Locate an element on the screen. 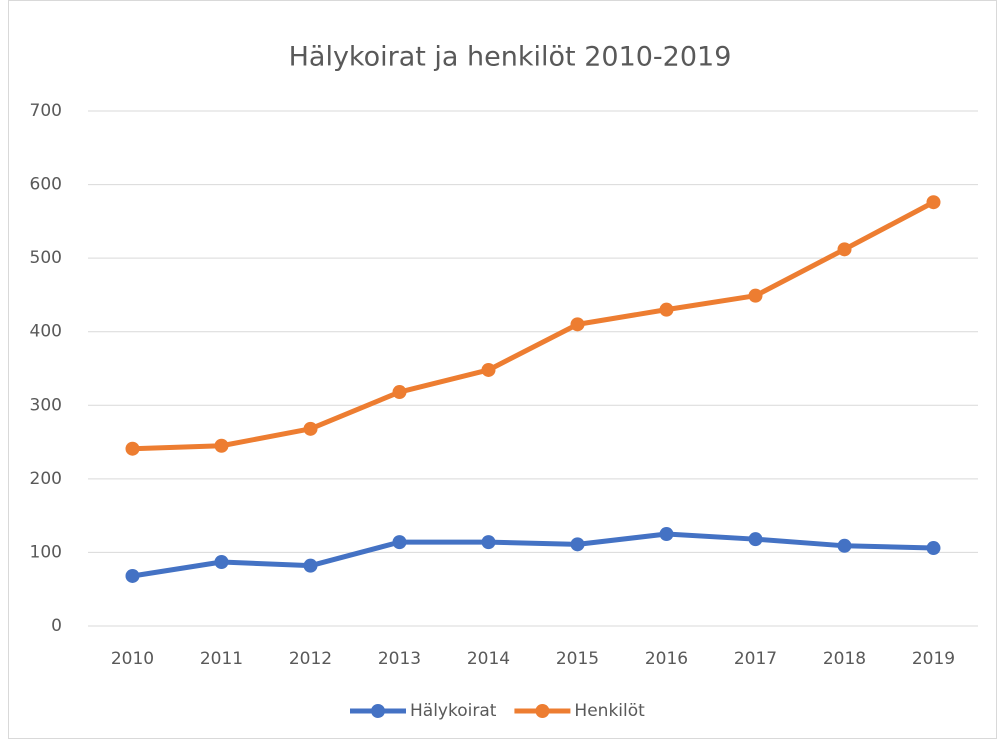 The height and width of the screenshot is (740, 998). x-tick-label: 2011 is located at coordinates (221, 659).